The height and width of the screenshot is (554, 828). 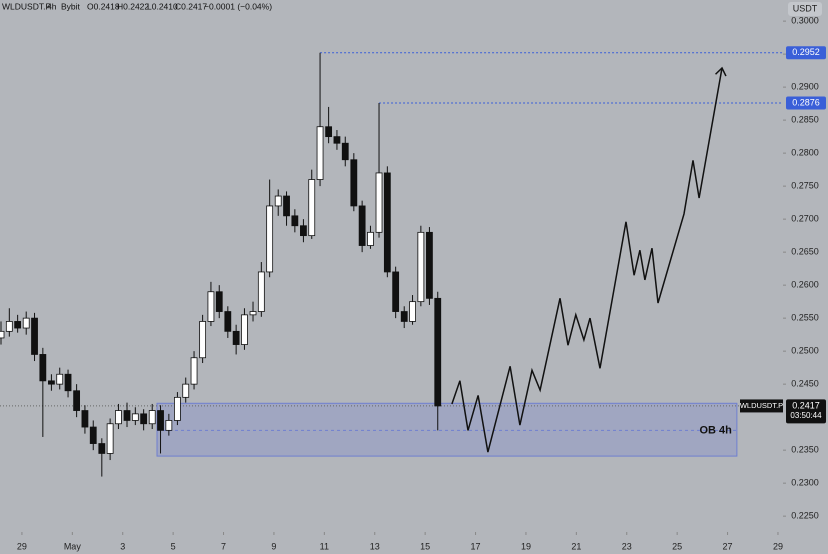 What do you see at coordinates (52, 6) in the screenshot?
I see `interval: 4h` at bounding box center [52, 6].